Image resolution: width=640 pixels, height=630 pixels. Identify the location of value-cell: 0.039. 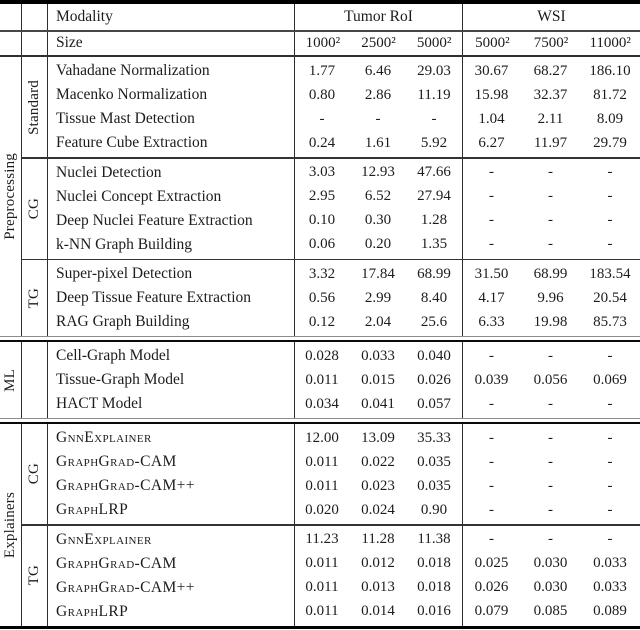
(491, 379).